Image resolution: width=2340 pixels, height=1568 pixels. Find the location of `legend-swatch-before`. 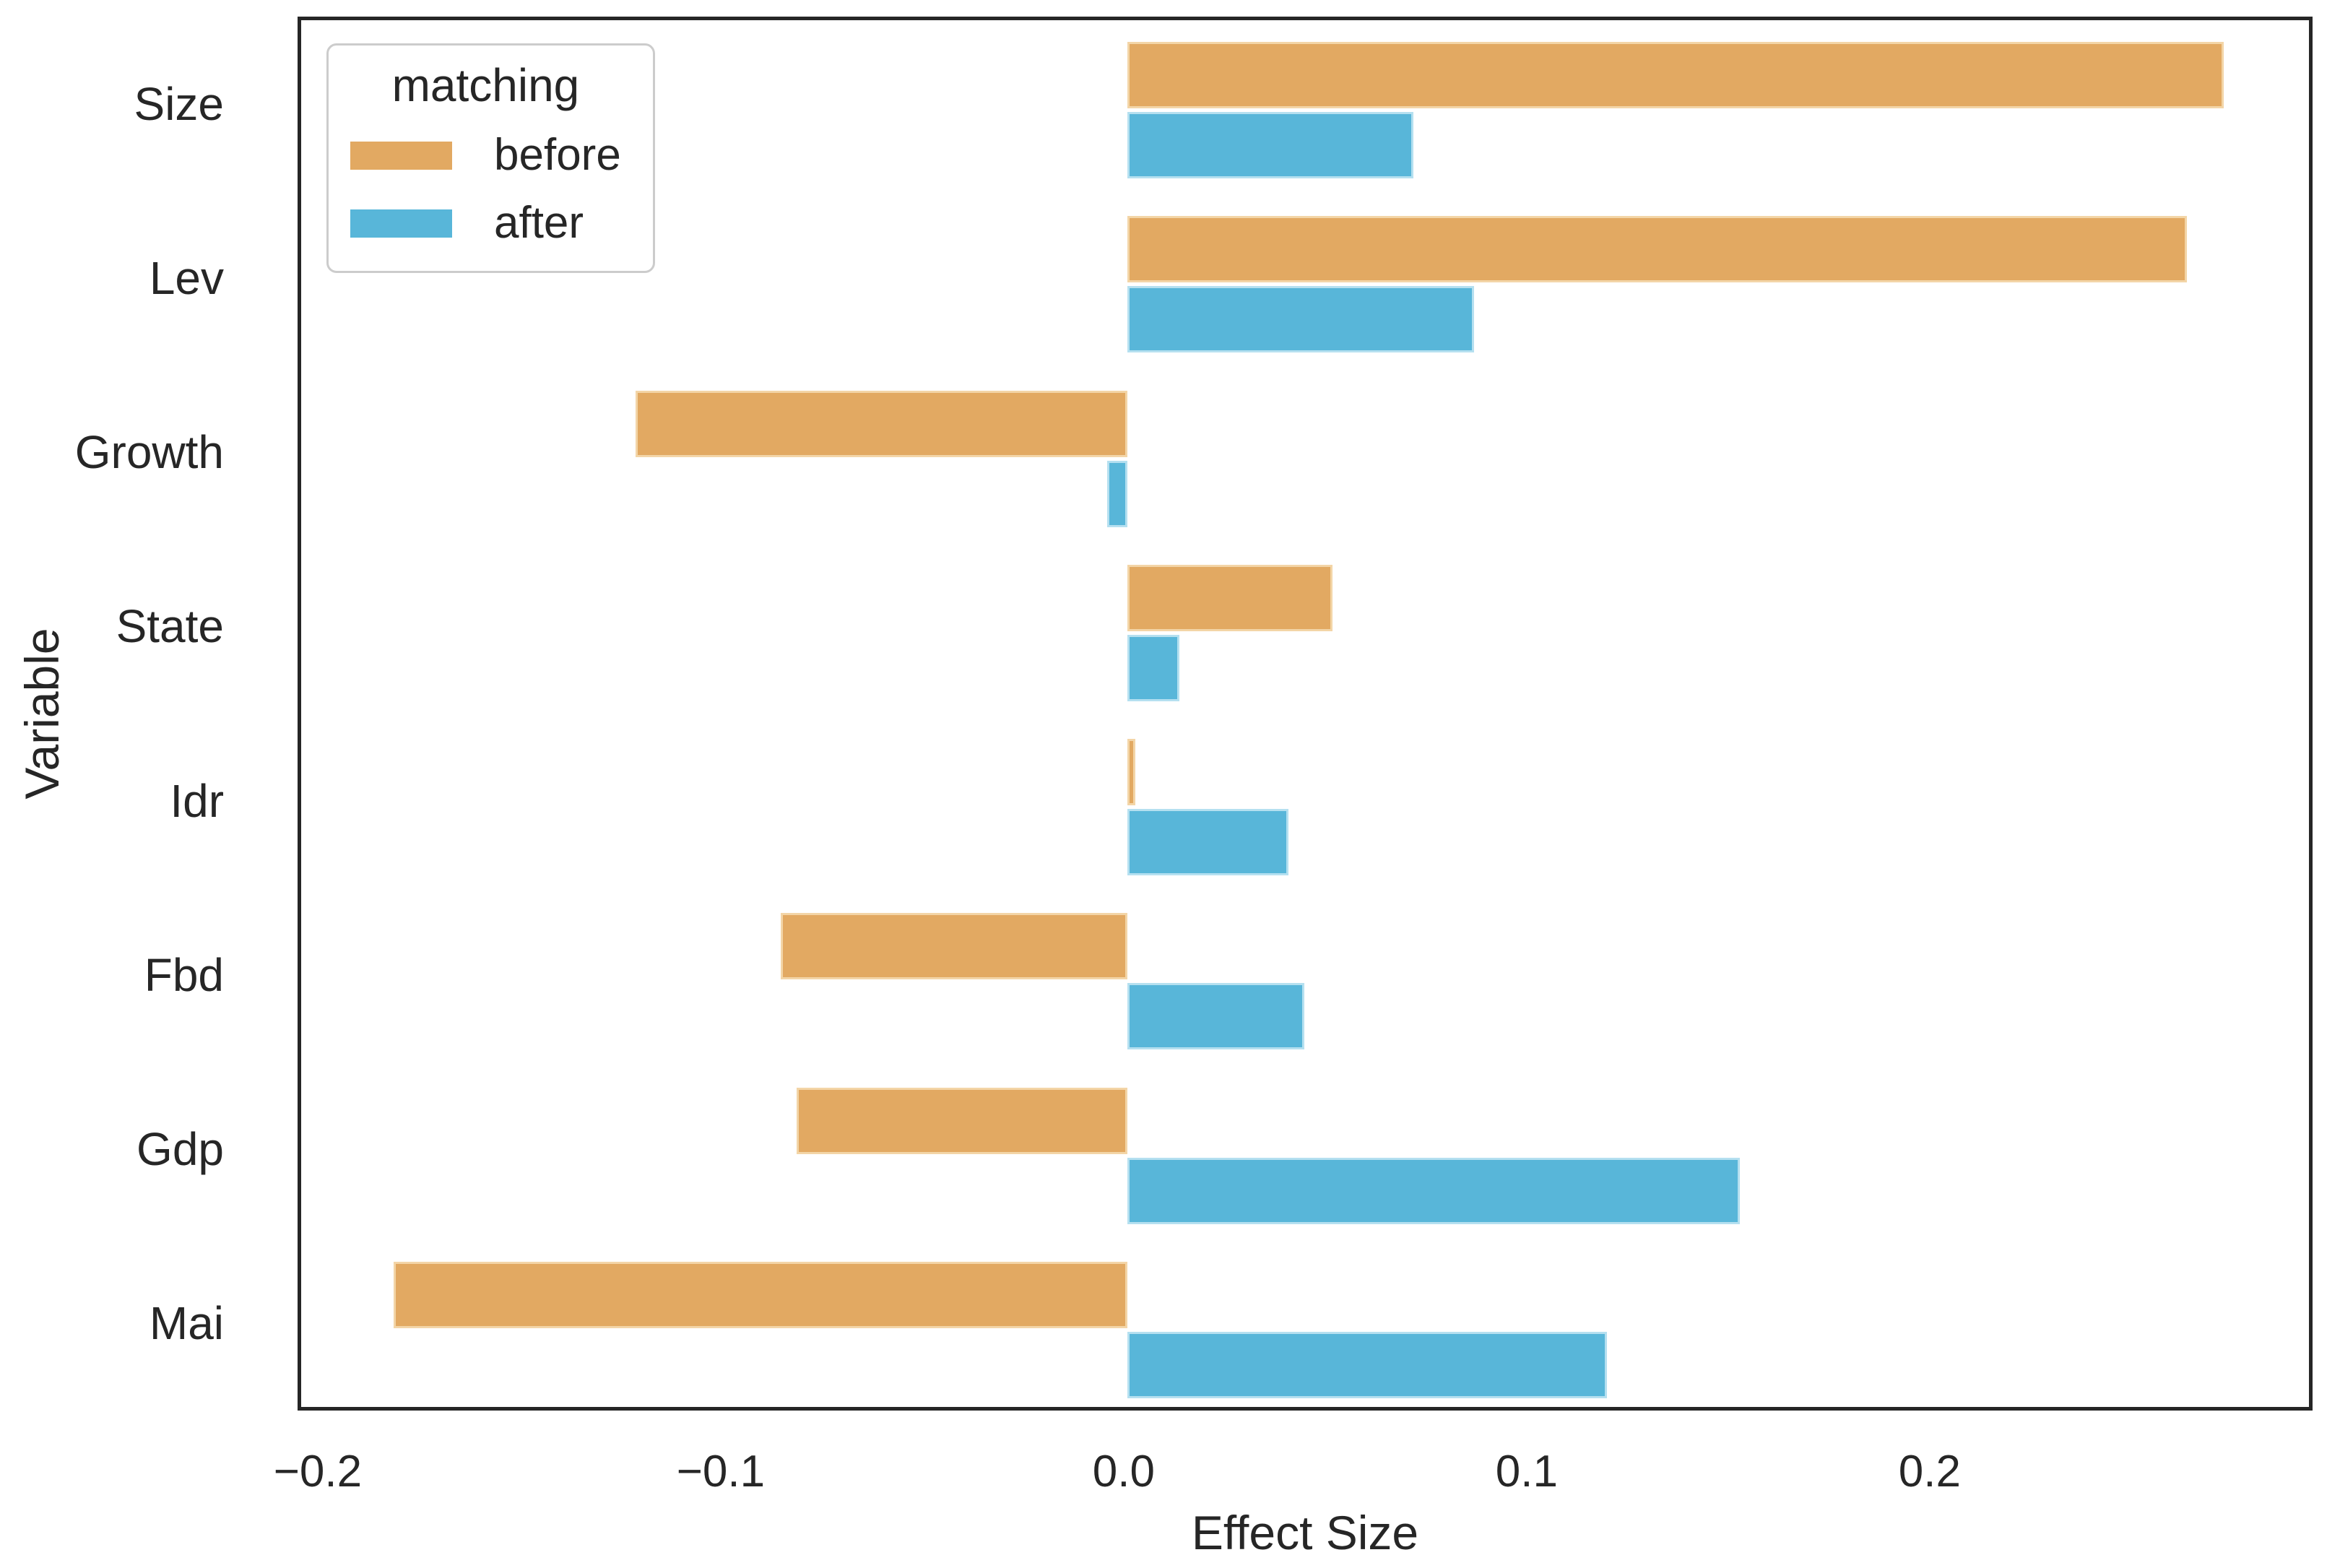

legend-swatch-before is located at coordinates (401, 155).